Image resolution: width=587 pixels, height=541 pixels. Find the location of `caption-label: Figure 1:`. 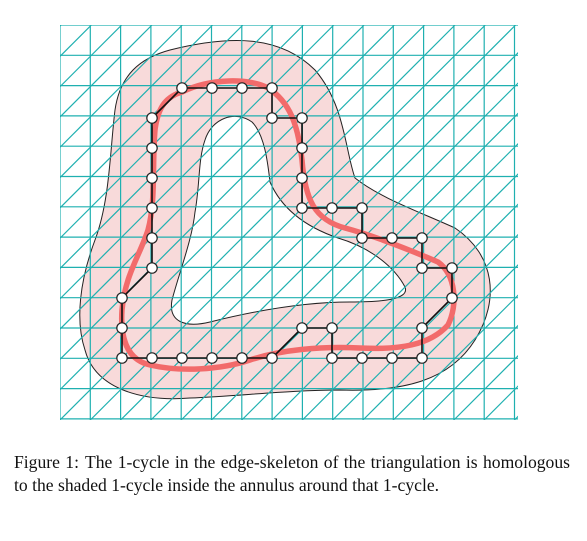

caption-label: Figure 1: is located at coordinates (46, 462).